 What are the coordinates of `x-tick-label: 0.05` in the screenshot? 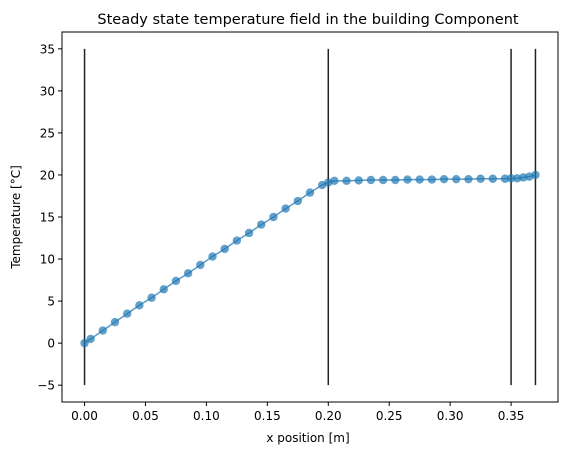 It's located at (145, 416).